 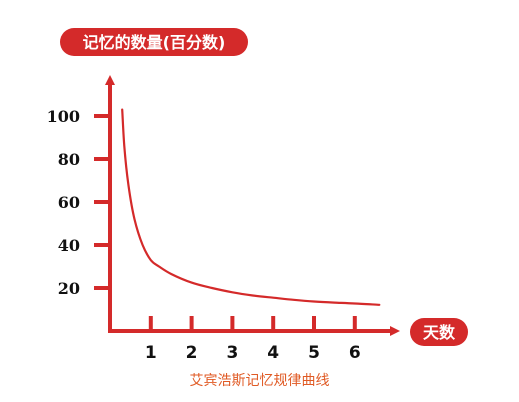 I want to click on y-axis-label-text: 记忆的数量(百分数), so click(x=154, y=42).